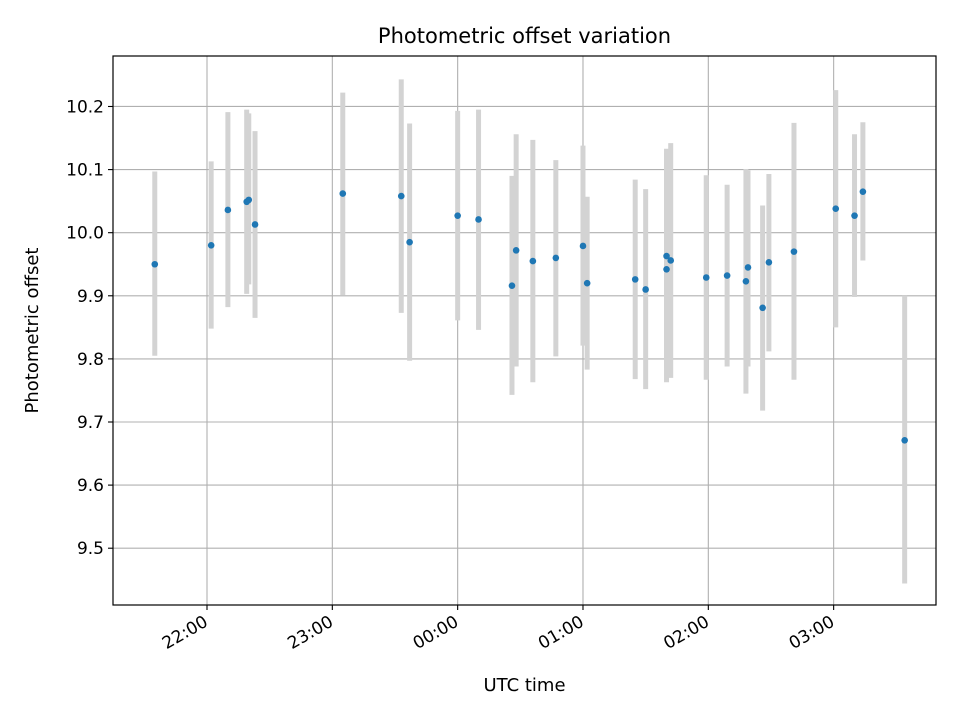 This screenshot has width=960, height=720. I want to click on y-tick-label: 9.9, so click(90, 297).